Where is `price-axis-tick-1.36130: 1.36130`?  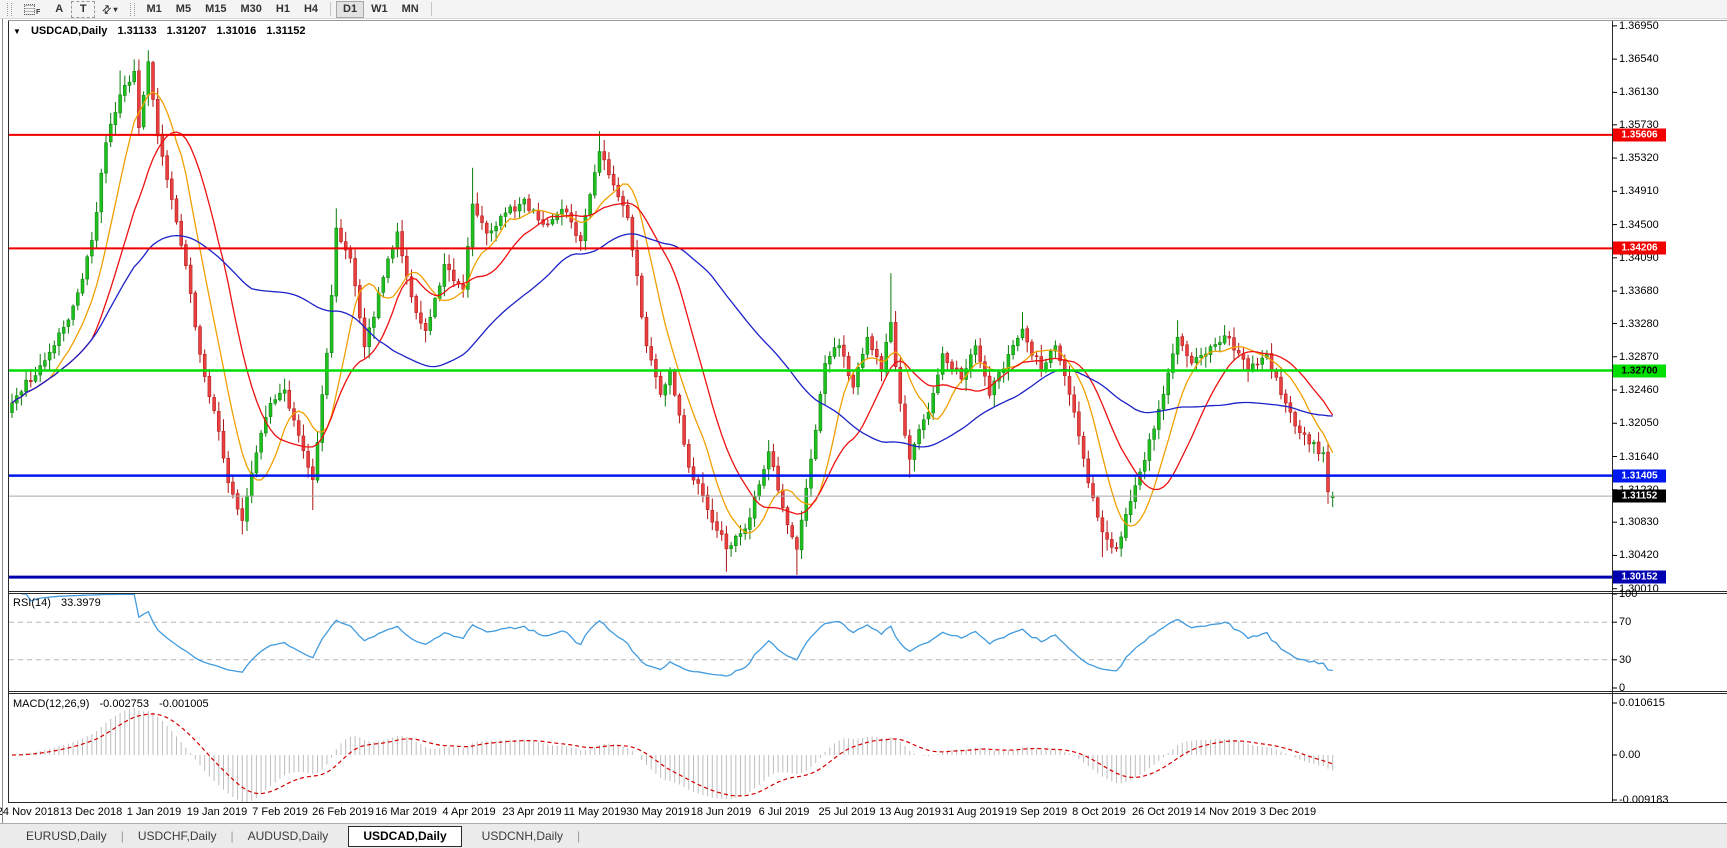 price-axis-tick-1.36130: 1.36130 is located at coordinates (1639, 92).